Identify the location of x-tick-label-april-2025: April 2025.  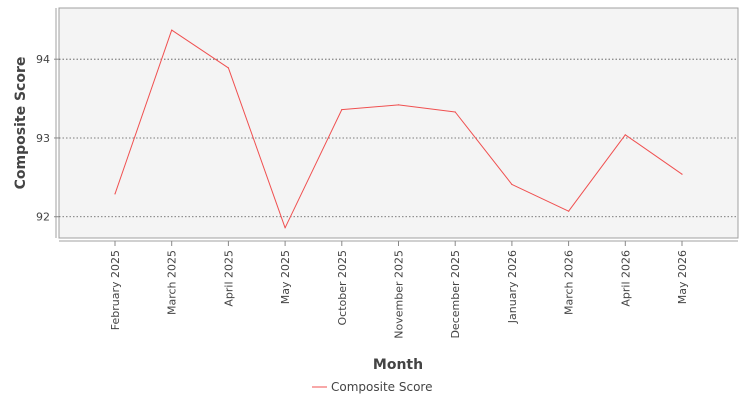
(228, 278).